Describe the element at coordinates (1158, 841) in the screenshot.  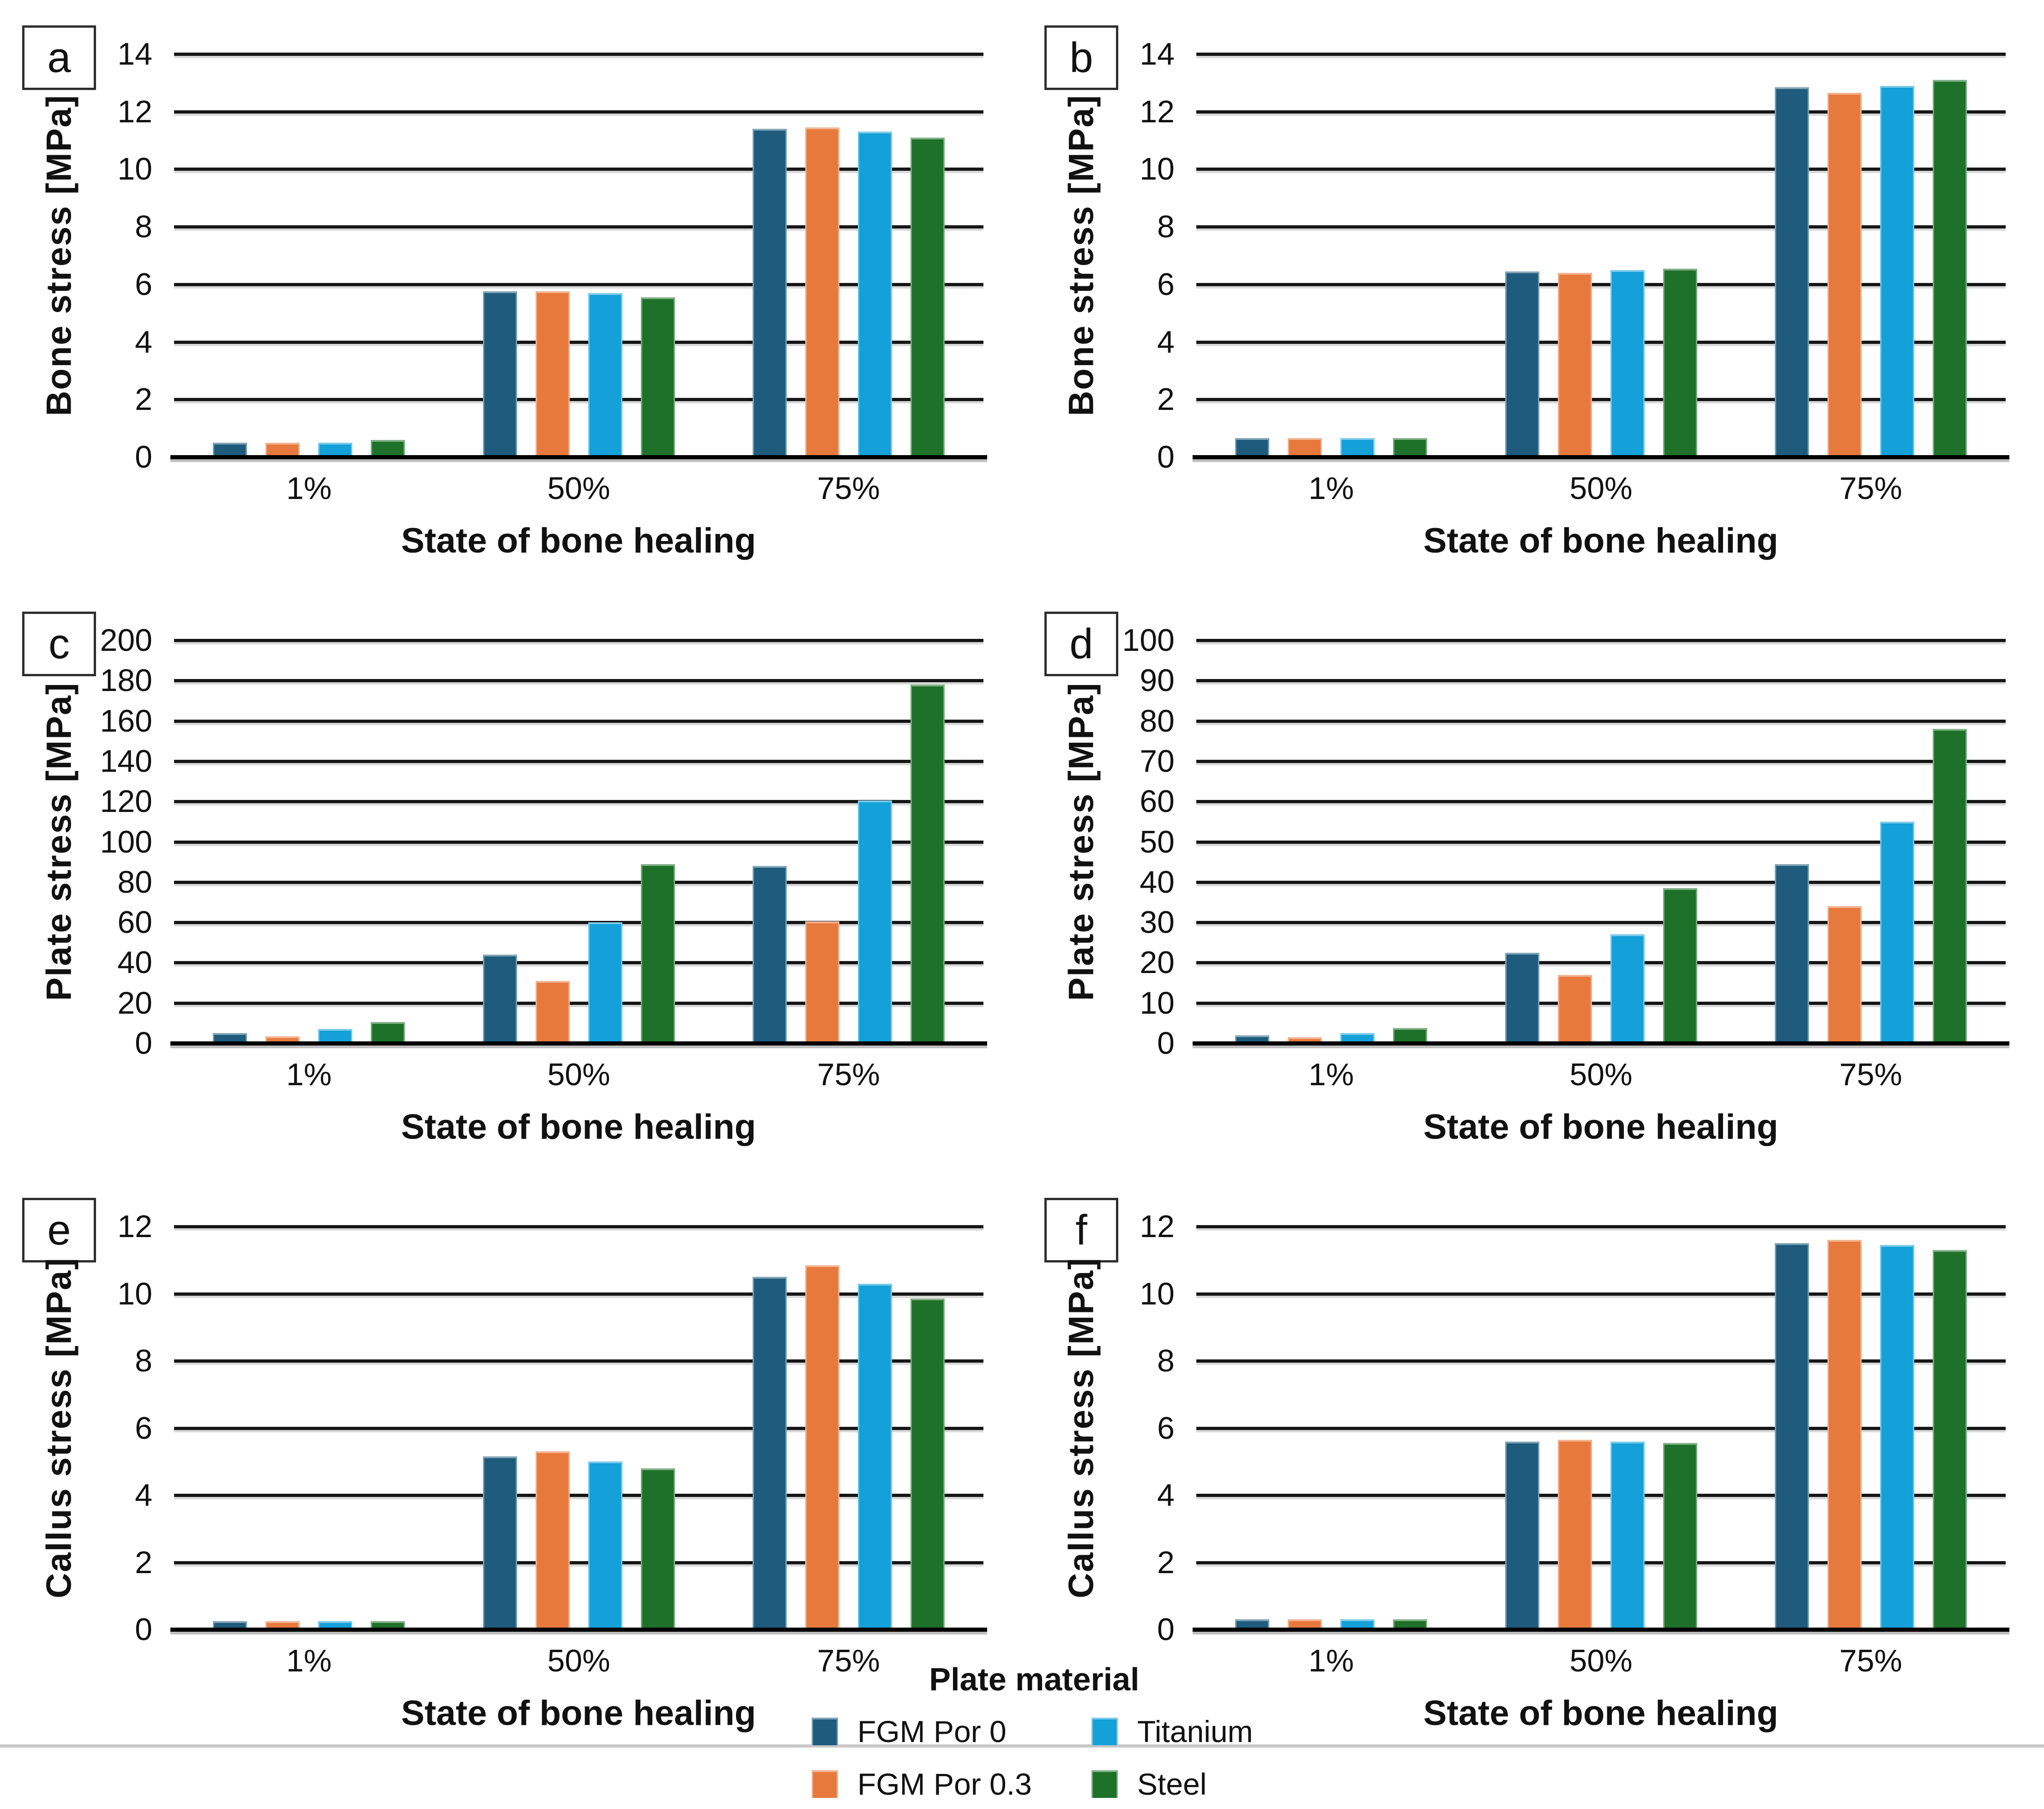
I see `y-tick-label: 50` at that location.